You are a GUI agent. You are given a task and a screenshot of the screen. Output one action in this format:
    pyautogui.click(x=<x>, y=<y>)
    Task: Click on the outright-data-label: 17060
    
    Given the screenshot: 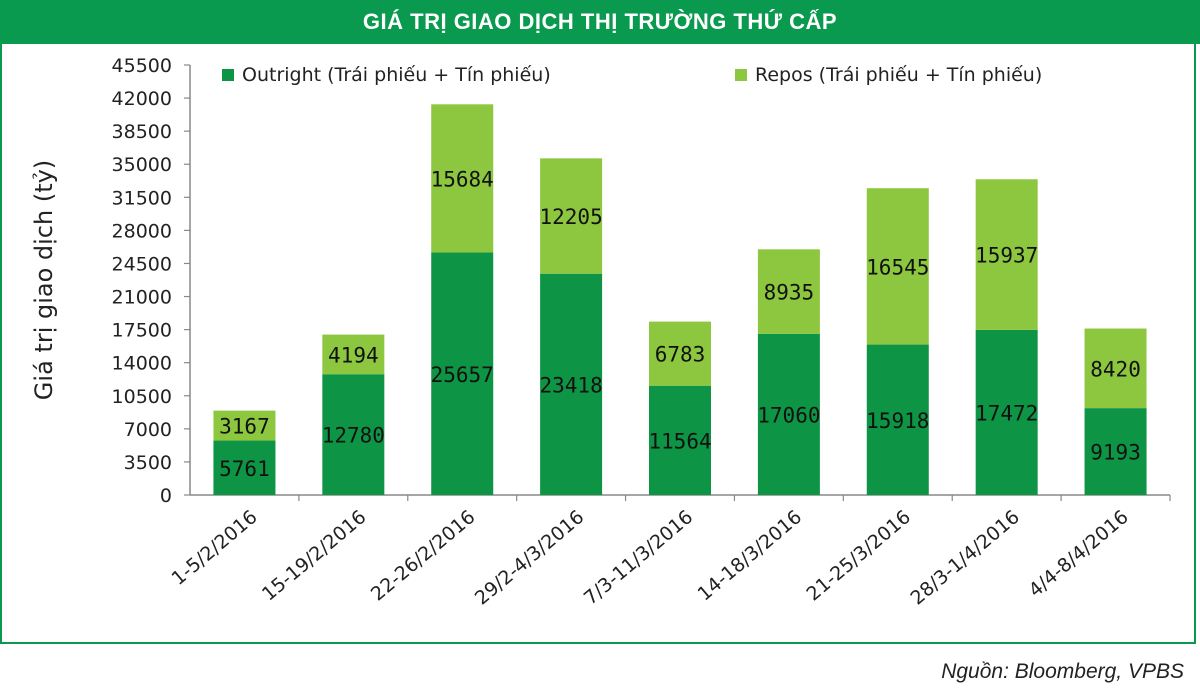 What is the action you would take?
    pyautogui.click(x=788, y=415)
    